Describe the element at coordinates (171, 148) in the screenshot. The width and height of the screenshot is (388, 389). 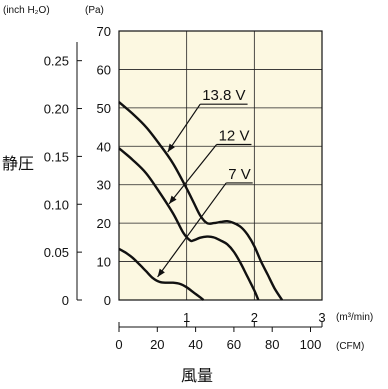
I see `arrowhead-13-8-v` at that location.